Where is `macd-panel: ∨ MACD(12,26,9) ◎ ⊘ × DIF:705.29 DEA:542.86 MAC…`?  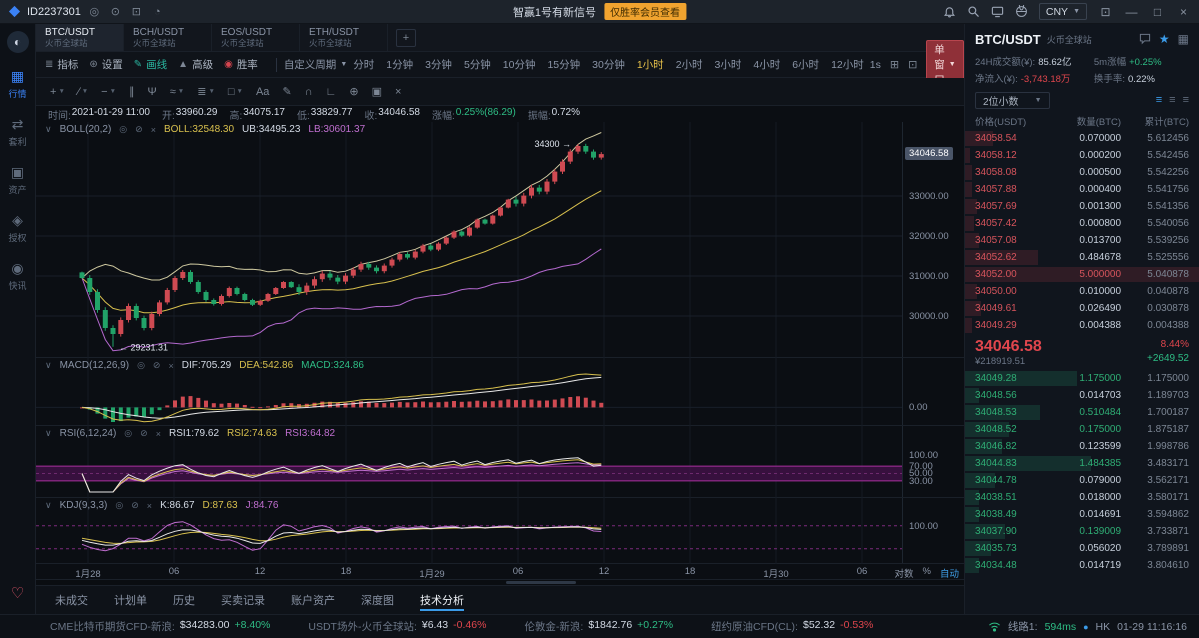
macd-panel: ∨ MACD(12,26,9) ◎ ⊘ × DIF:705.29 DEA:542.86 MAC… is located at coordinates (500, 392).